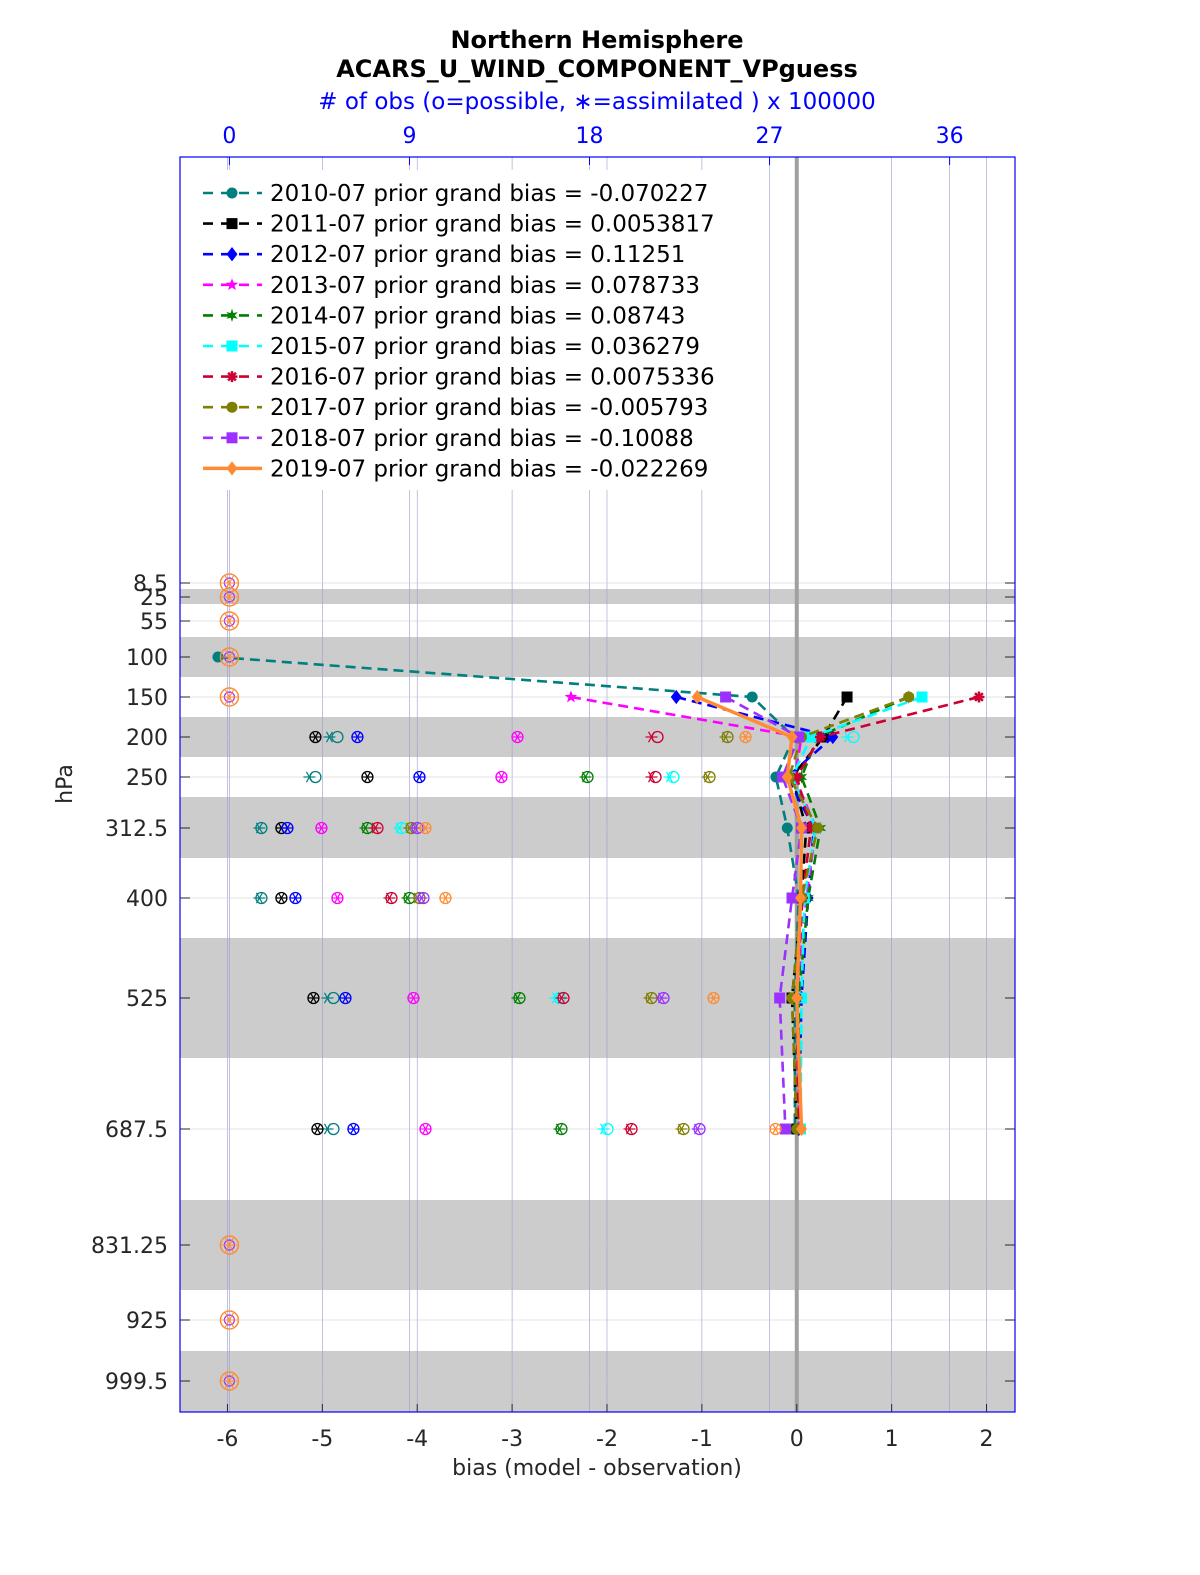  Describe the element at coordinates (147, 698) in the screenshot. I see `y-tick-label: 150` at that location.